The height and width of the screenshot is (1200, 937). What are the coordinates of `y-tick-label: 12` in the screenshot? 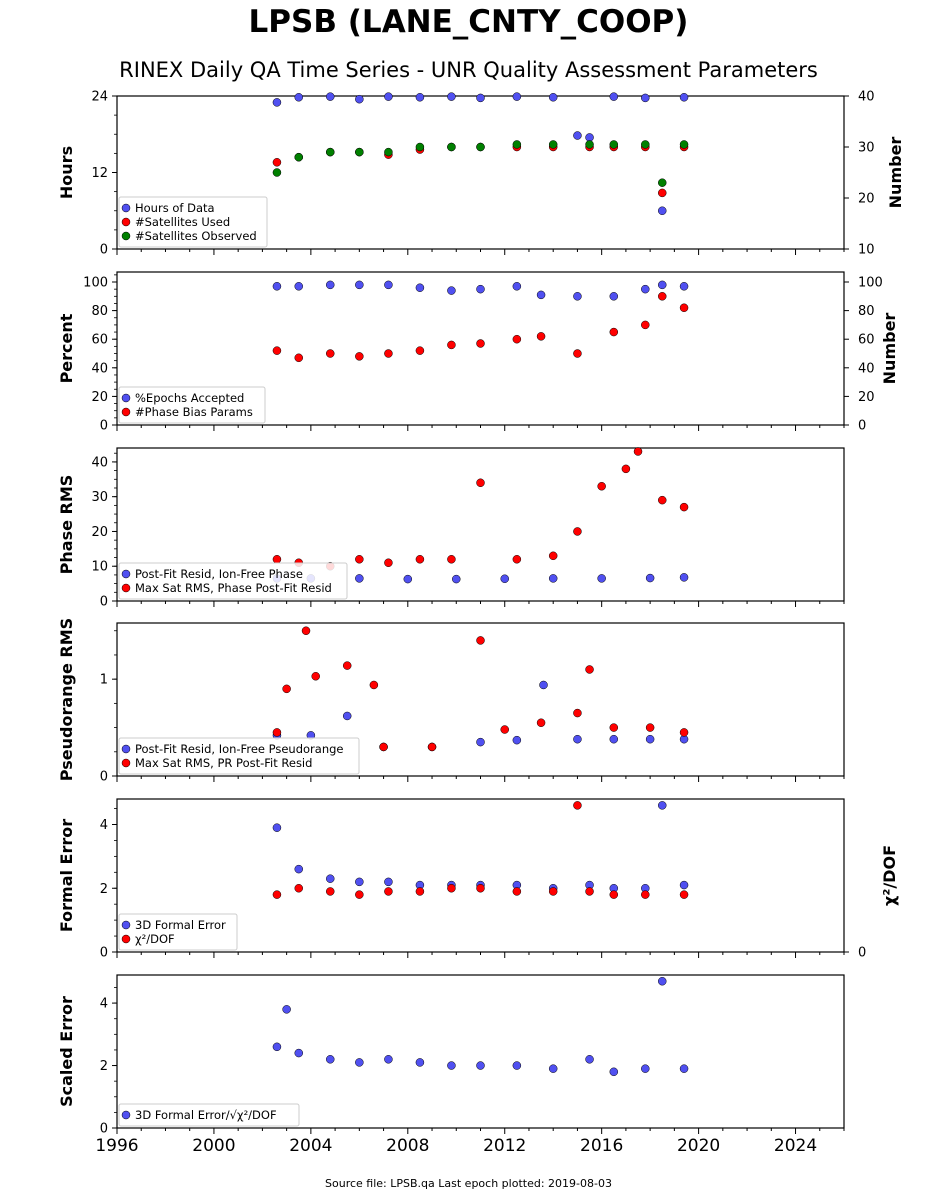 It's located at (99, 173).